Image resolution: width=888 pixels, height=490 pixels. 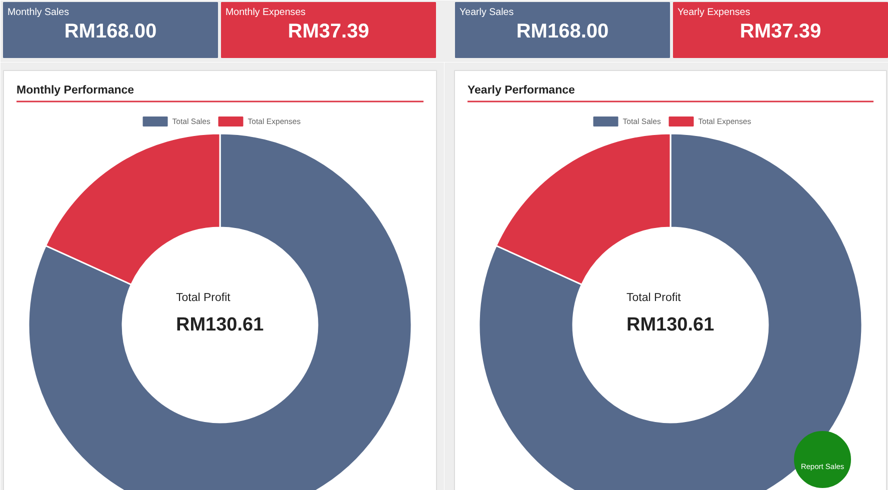 What do you see at coordinates (714, 12) in the screenshot?
I see `category-label: Yearly Expenses` at bounding box center [714, 12].